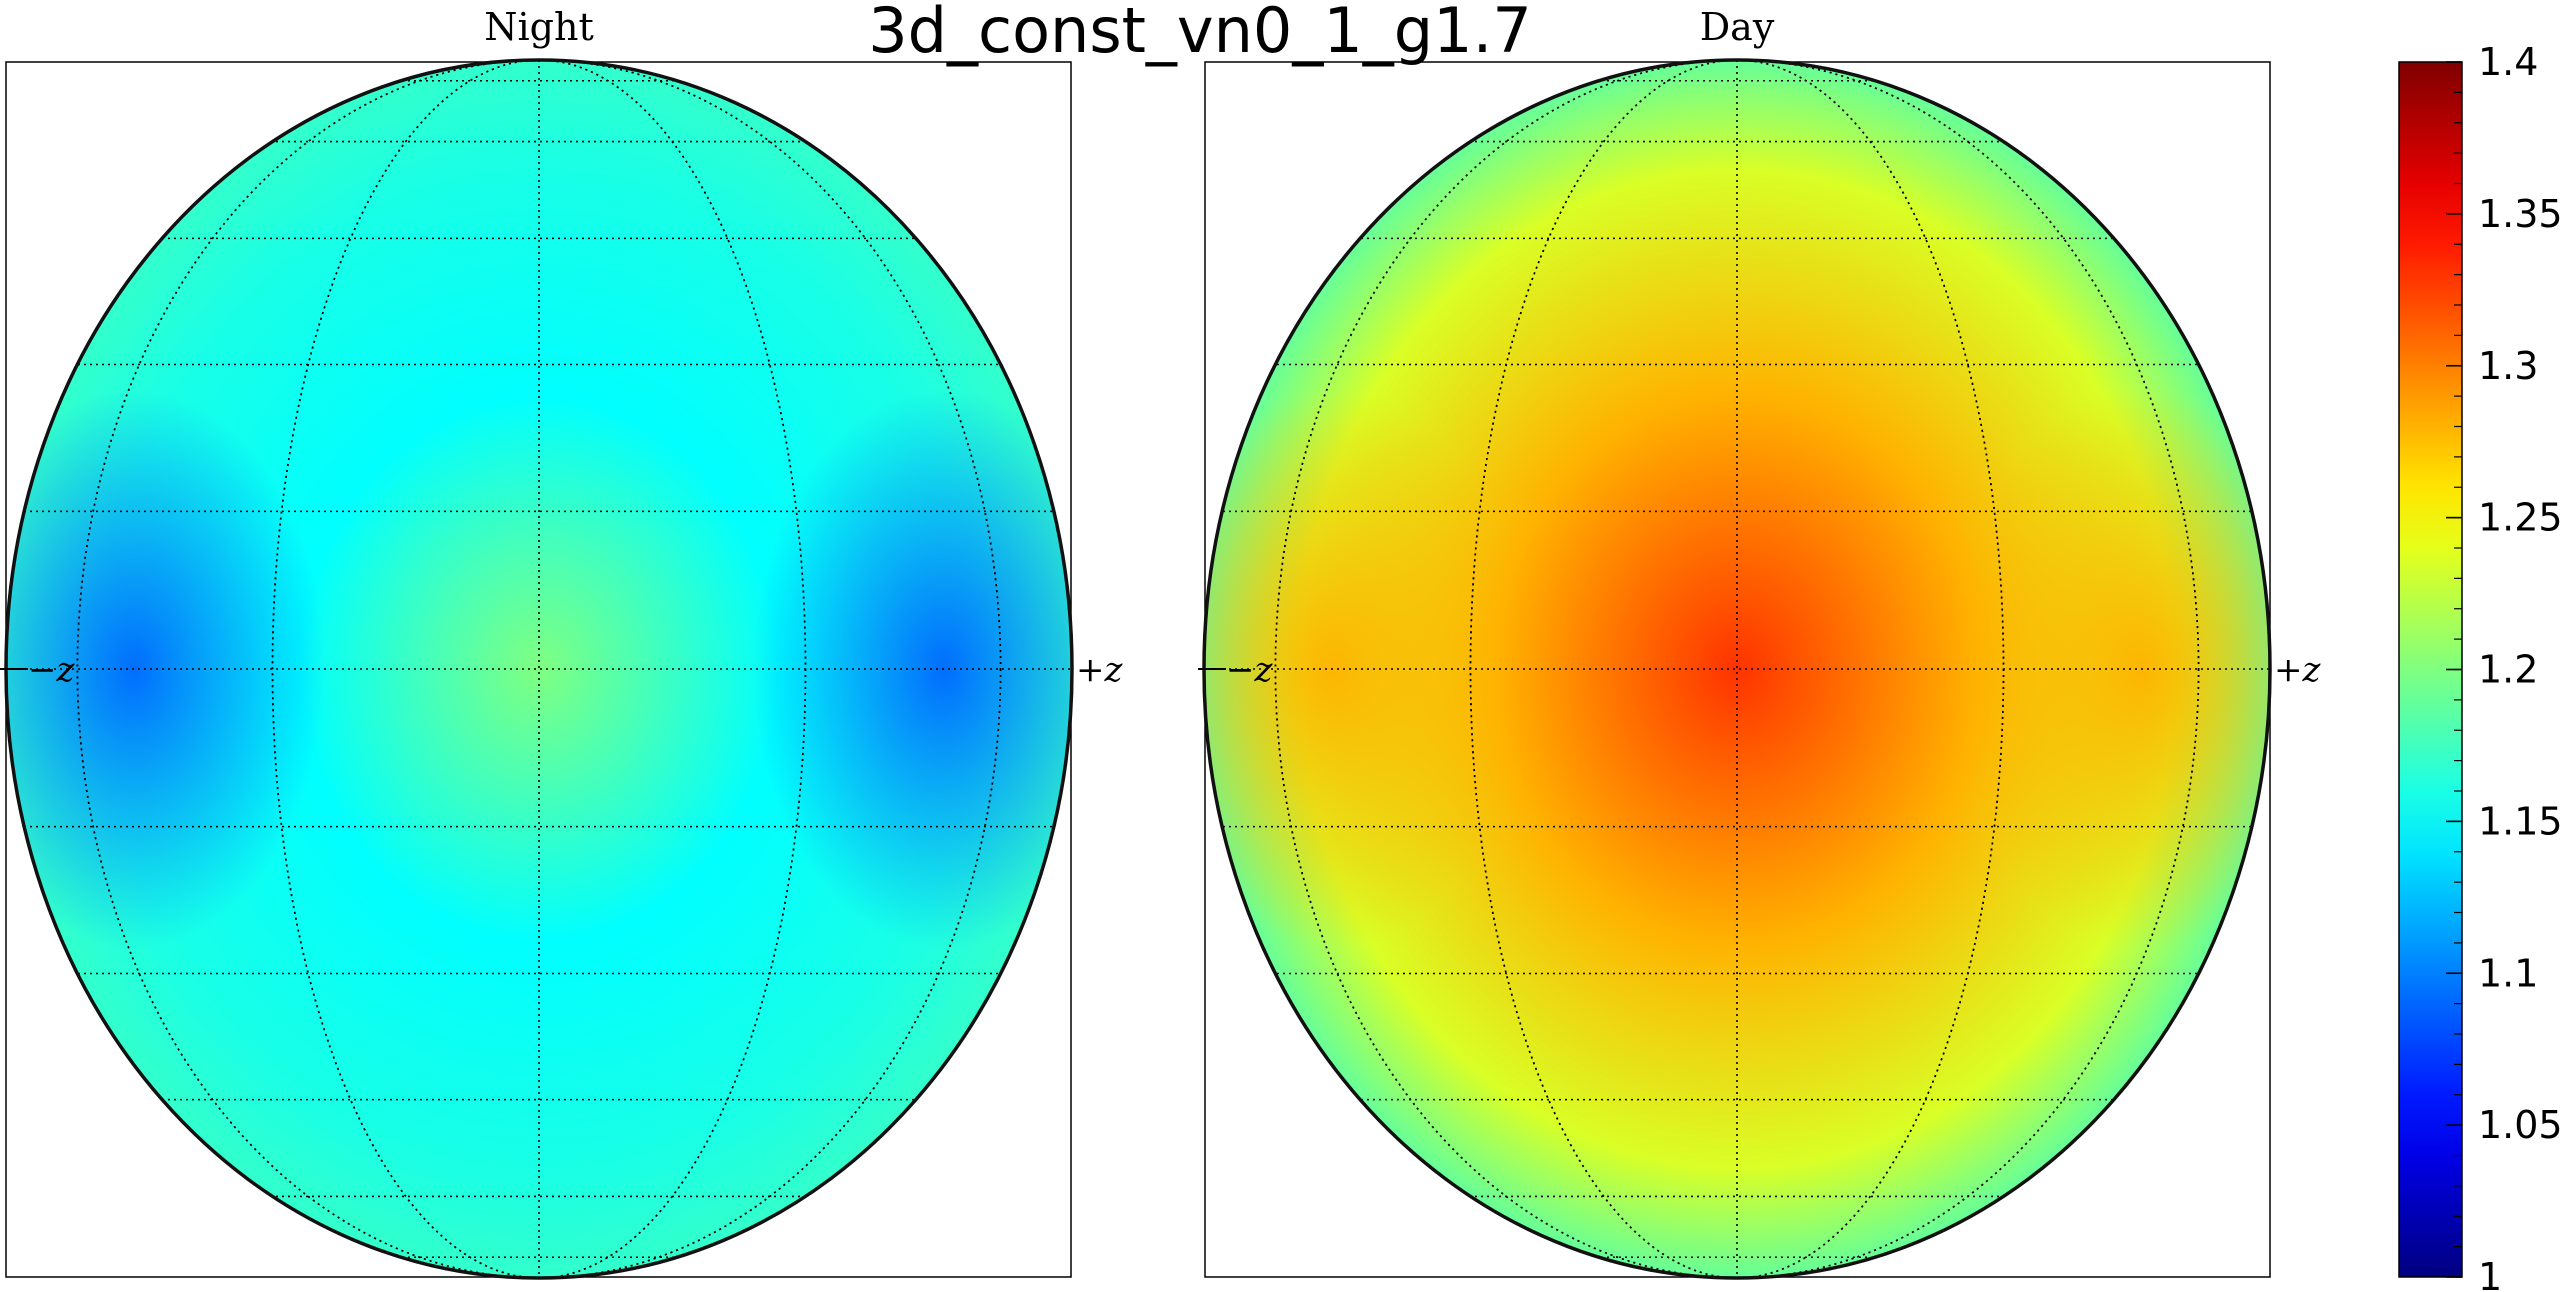  Describe the element at coordinates (2508, 62) in the screenshot. I see `colorbar-tick-label: 1.4` at that location.